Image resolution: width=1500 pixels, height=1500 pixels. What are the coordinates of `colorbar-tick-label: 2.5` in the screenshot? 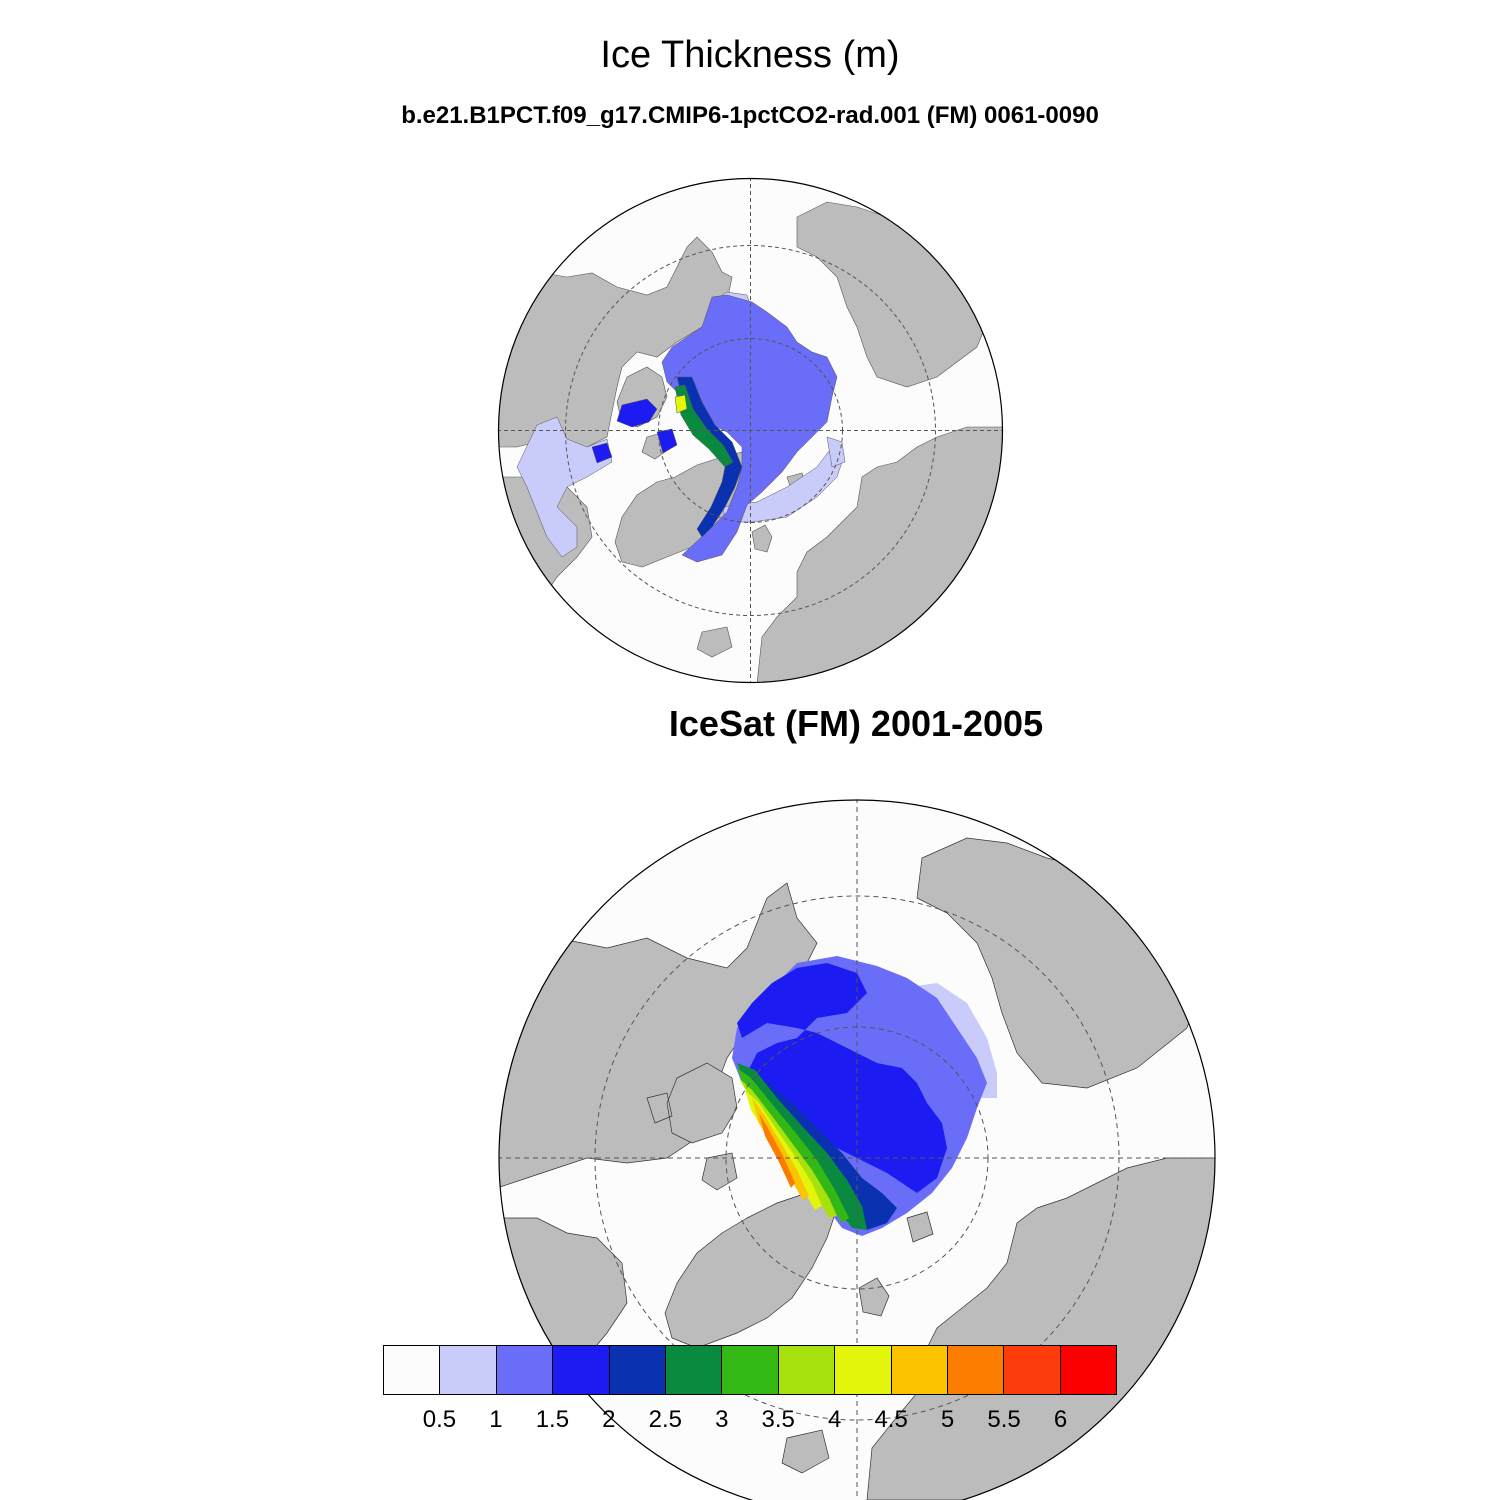 It's located at (665, 1419).